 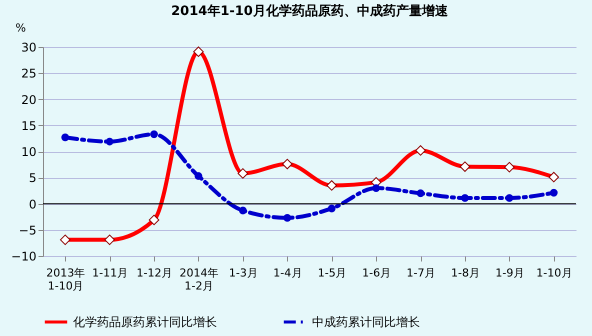 I want to click on y-tick-label: 25, so click(x=28, y=73).